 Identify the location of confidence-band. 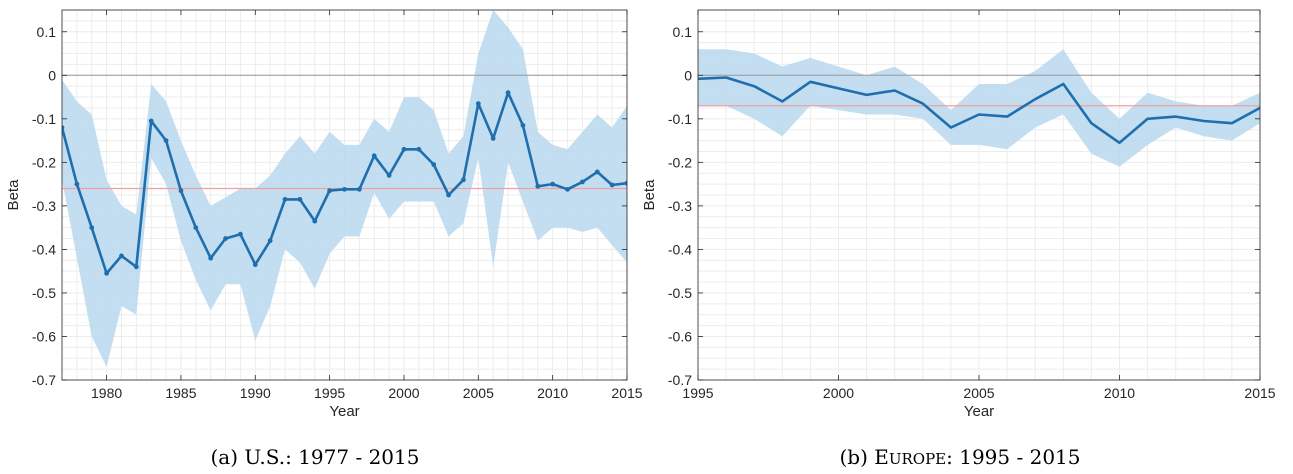
(979, 108).